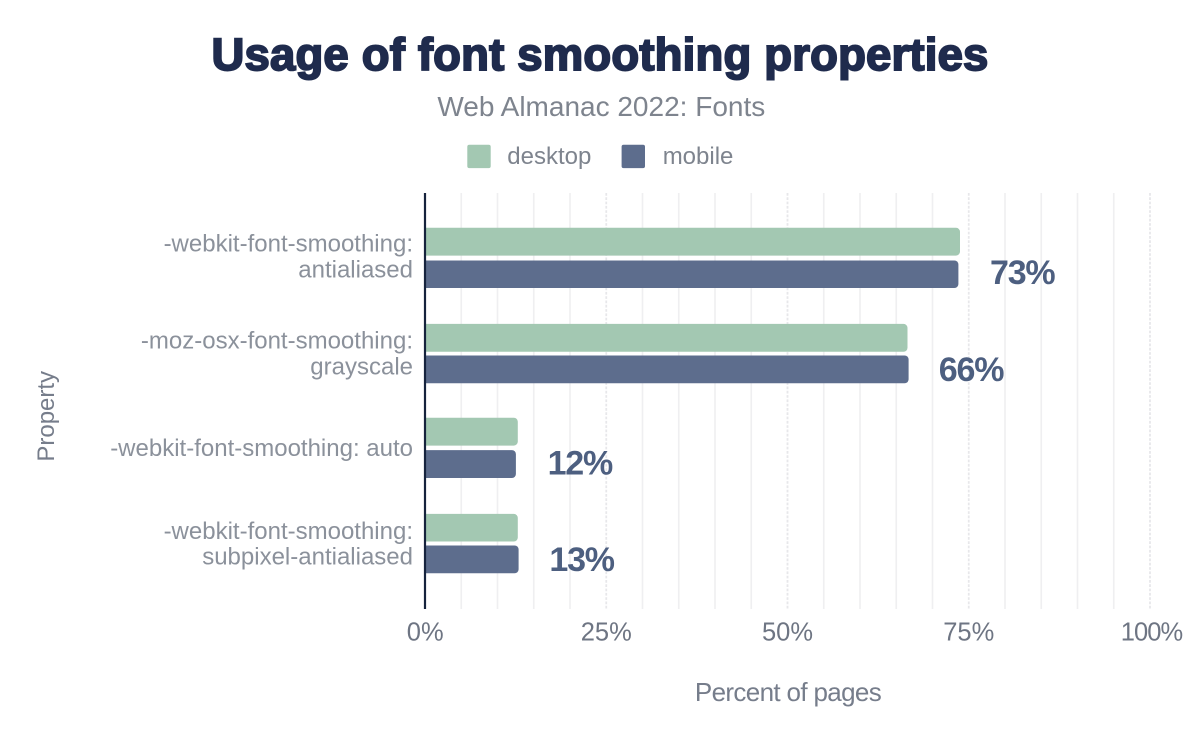  I want to click on svg-text: -moz-osx-font-smoothing:, so click(277, 340).